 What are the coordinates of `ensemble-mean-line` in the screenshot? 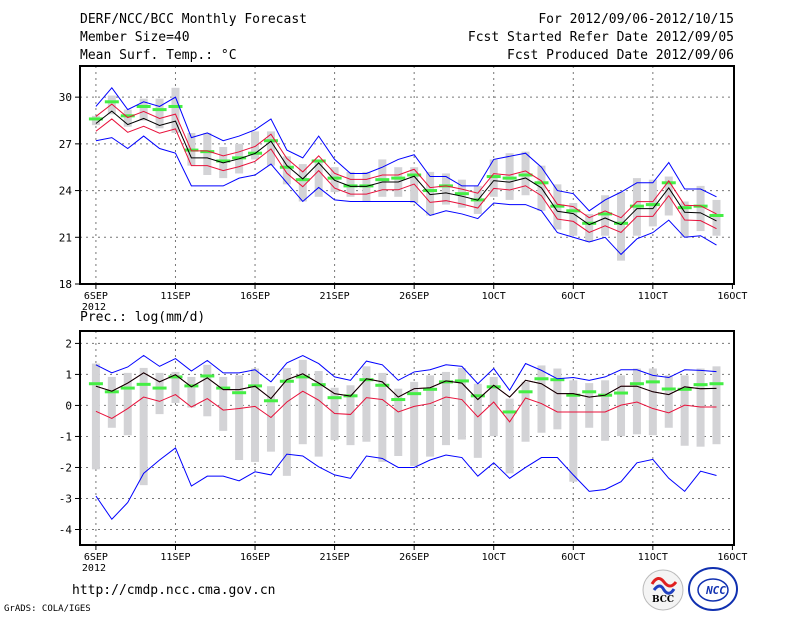 It's located at (406, 168).